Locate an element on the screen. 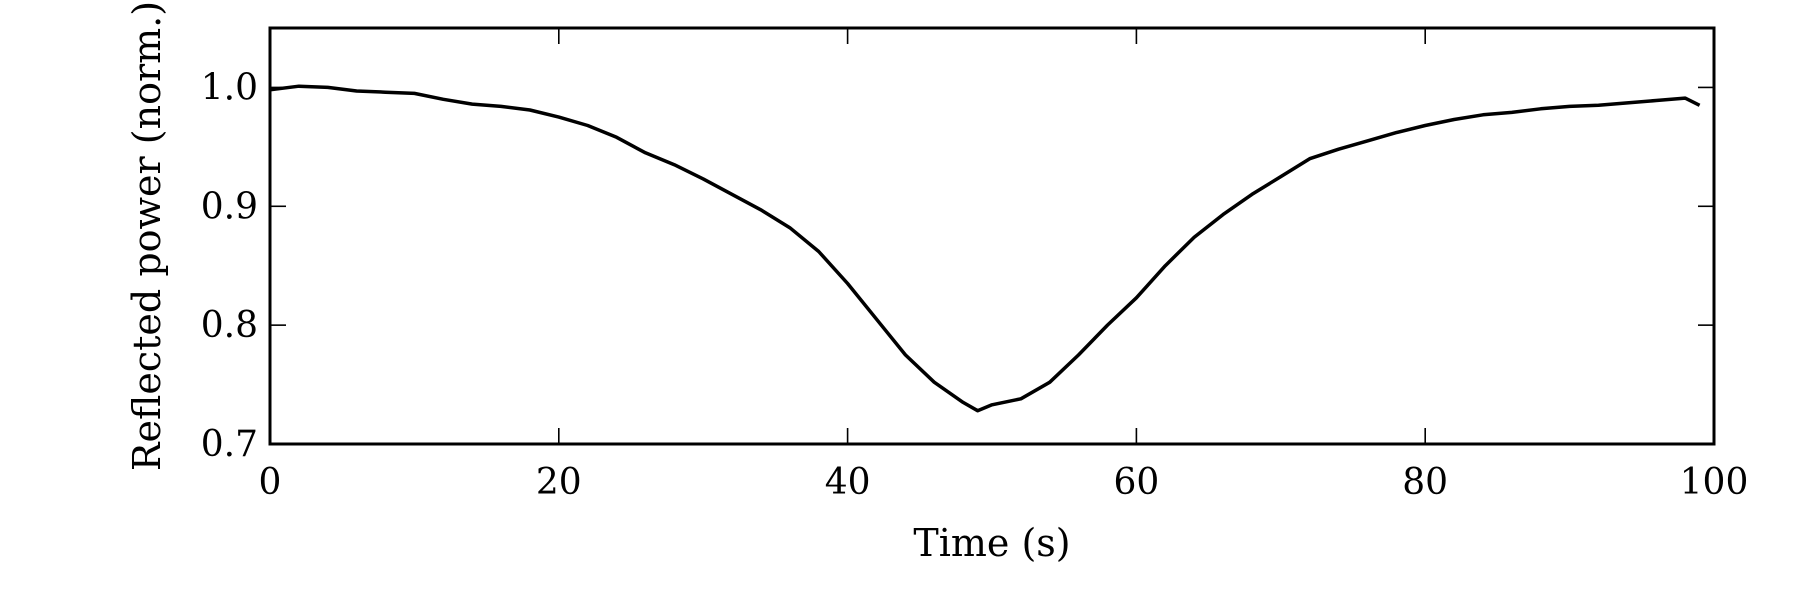  y-axis-label: Reflected power (norm.) is located at coordinates (147, 236).